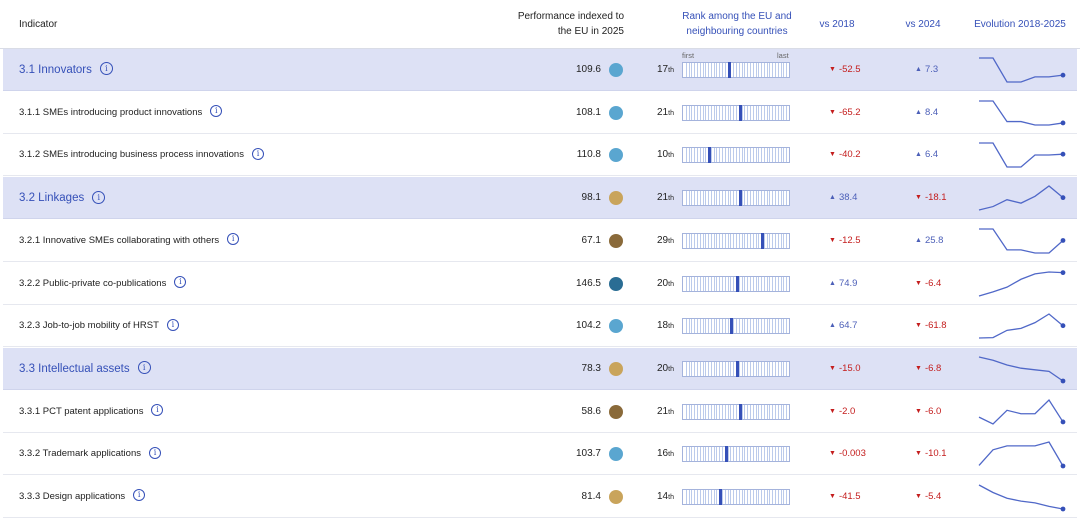 This screenshot has height=519, width=1080. I want to click on indicator-name: 3.3.3 Design applications i, so click(82, 497).